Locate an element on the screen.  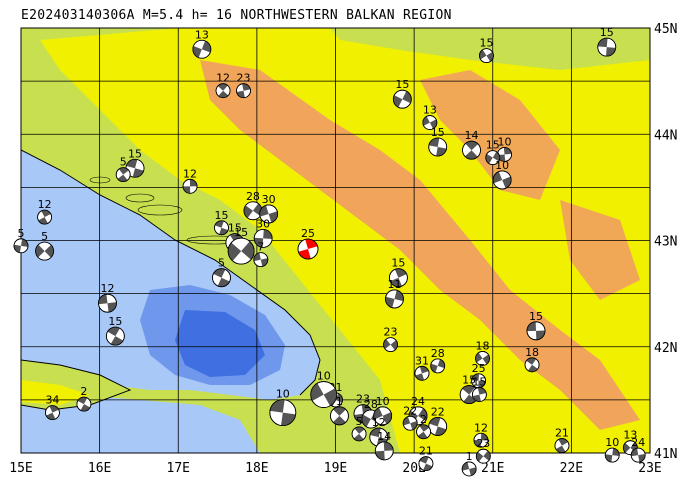
lon-label: 21E is located at coordinates (492, 468).